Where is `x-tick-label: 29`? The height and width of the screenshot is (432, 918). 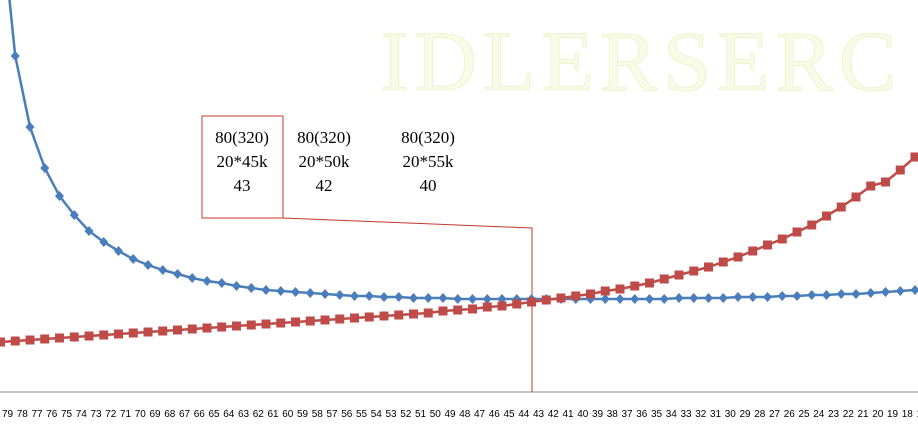
x-tick-label: 29 is located at coordinates (745, 414).